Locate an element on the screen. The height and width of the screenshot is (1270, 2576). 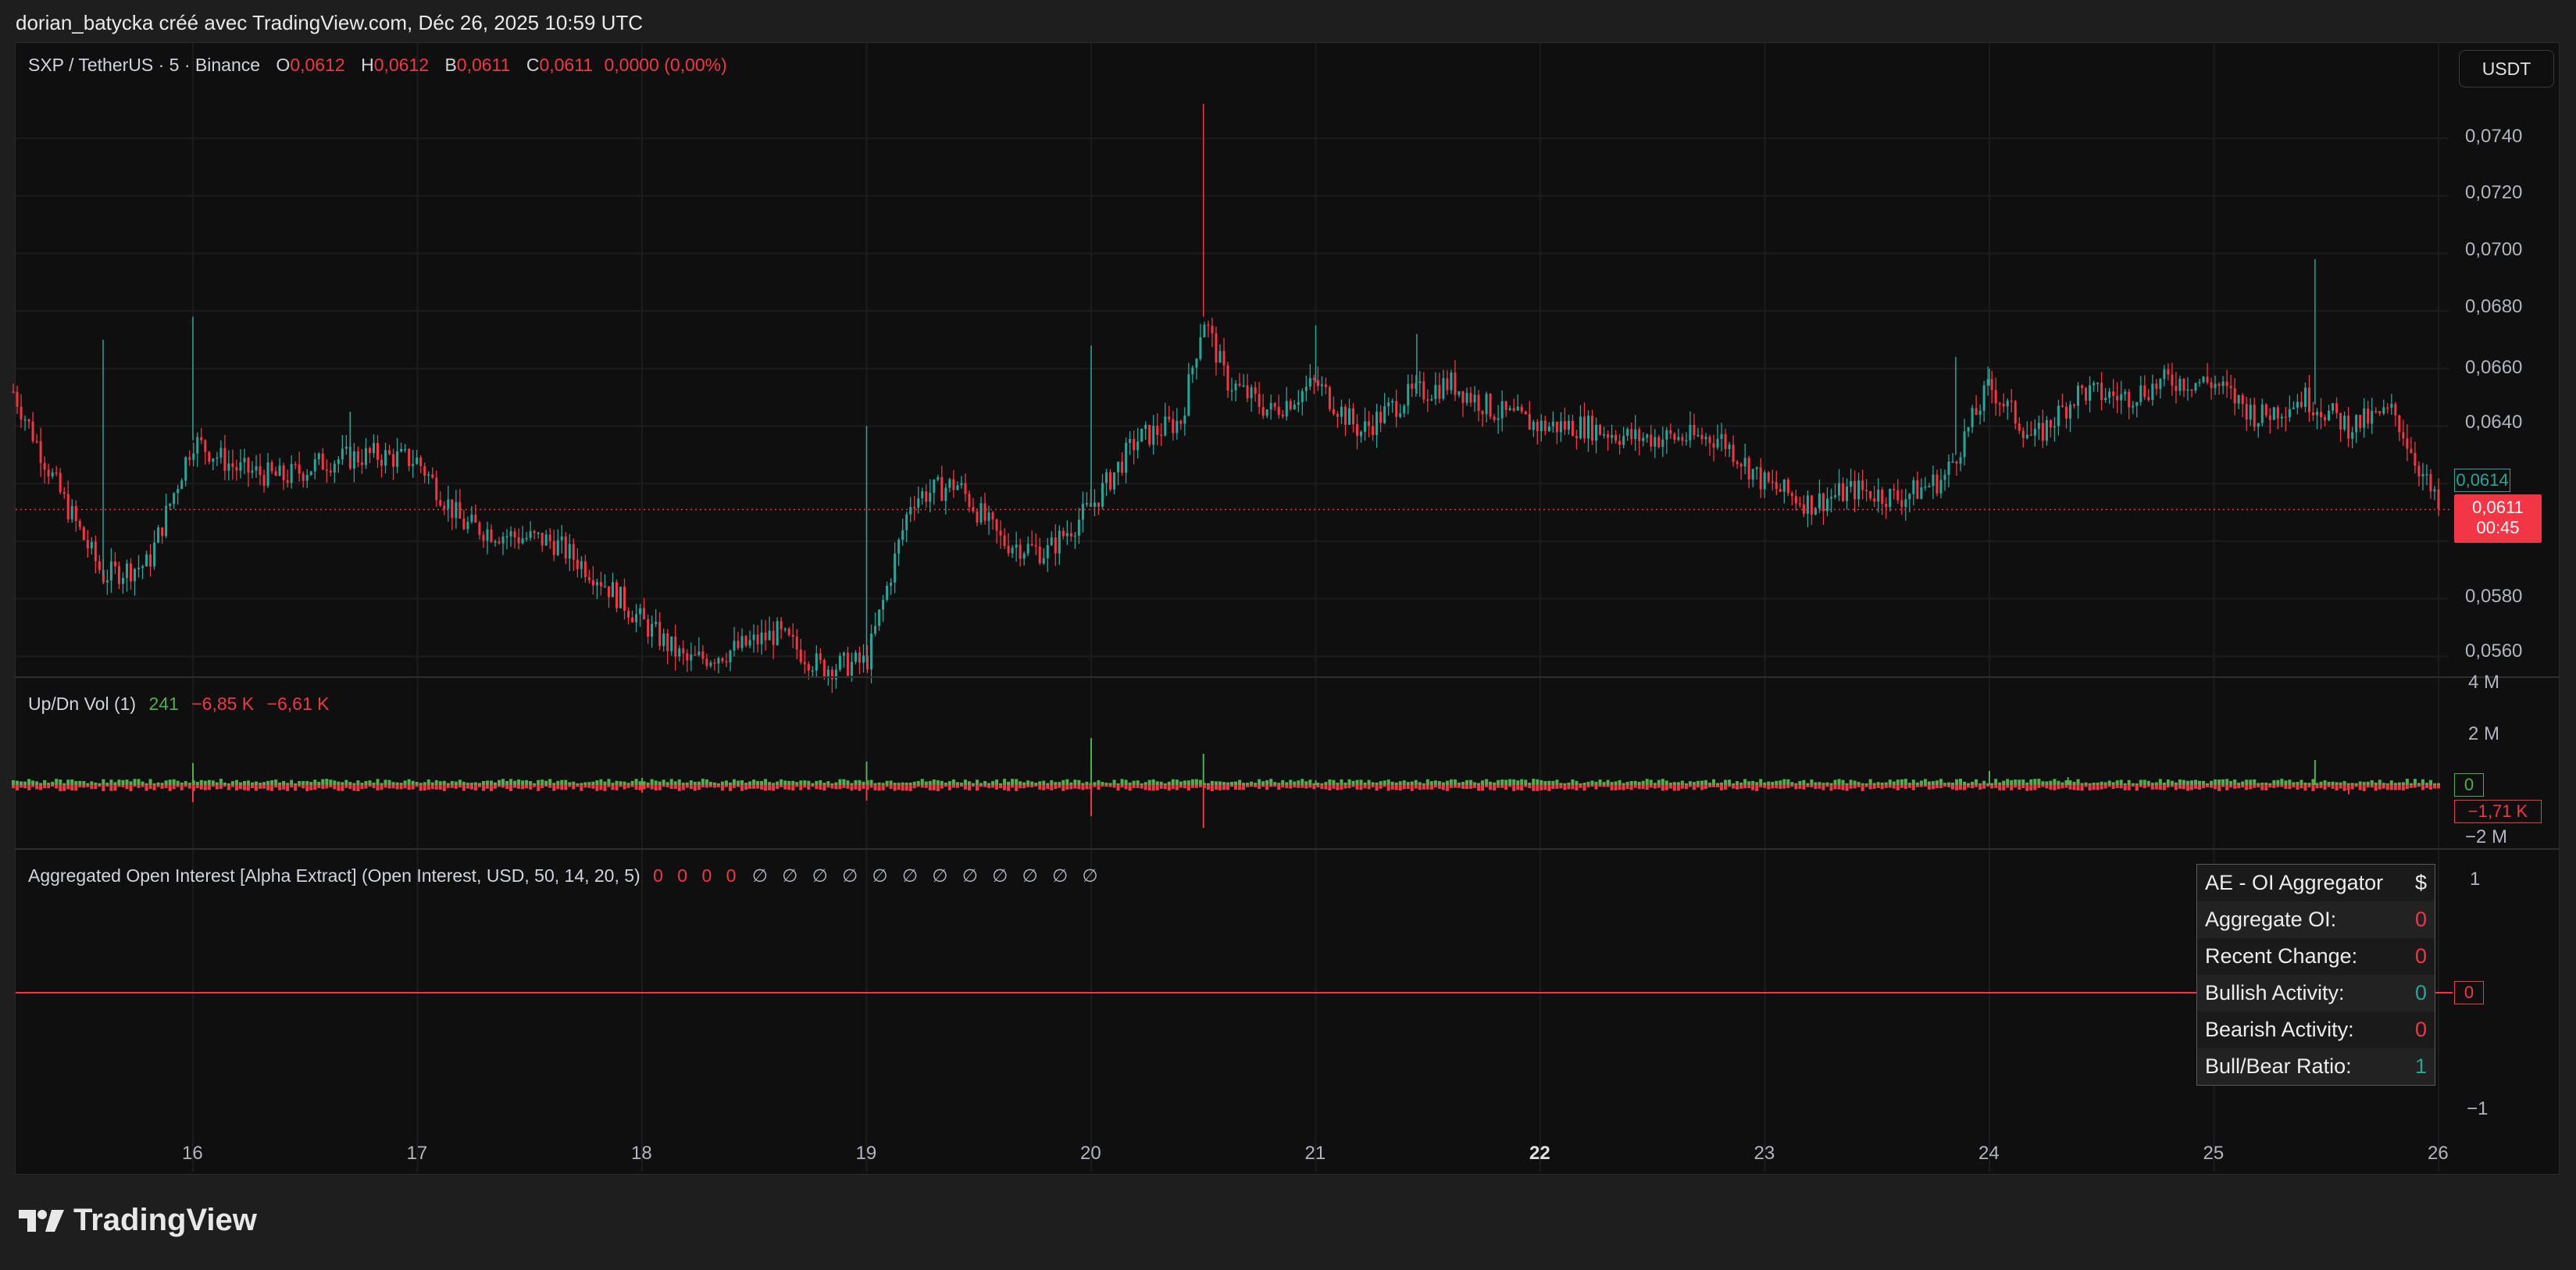
currency-button: USDT is located at coordinates (2506, 68).